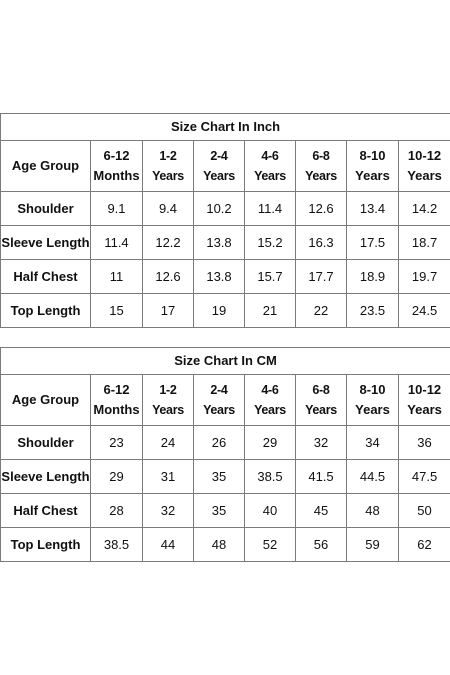 The height and width of the screenshot is (675, 450). I want to click on measurement-value: 15.2, so click(270, 242).